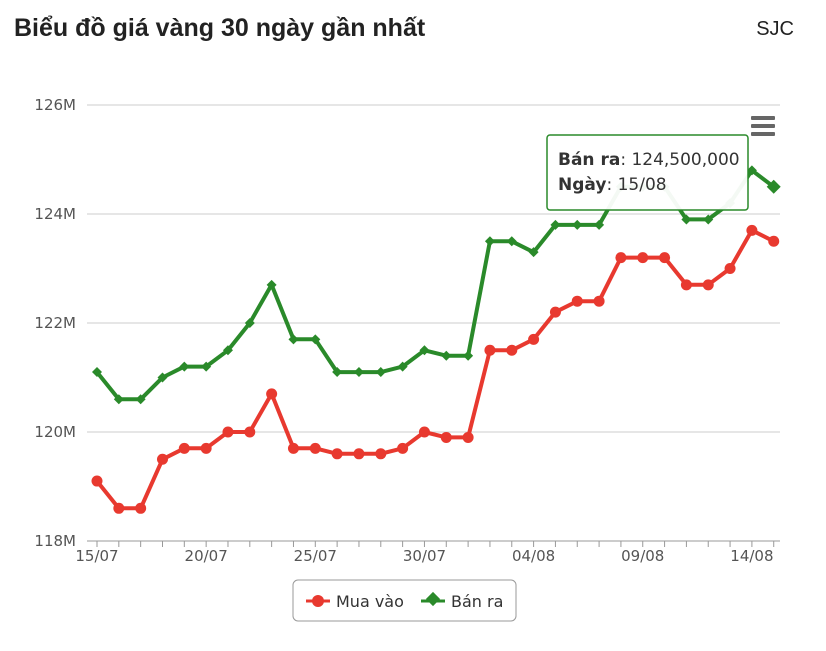 The image size is (826, 651). I want to click on x-tick-label: 04/08, so click(533, 556).